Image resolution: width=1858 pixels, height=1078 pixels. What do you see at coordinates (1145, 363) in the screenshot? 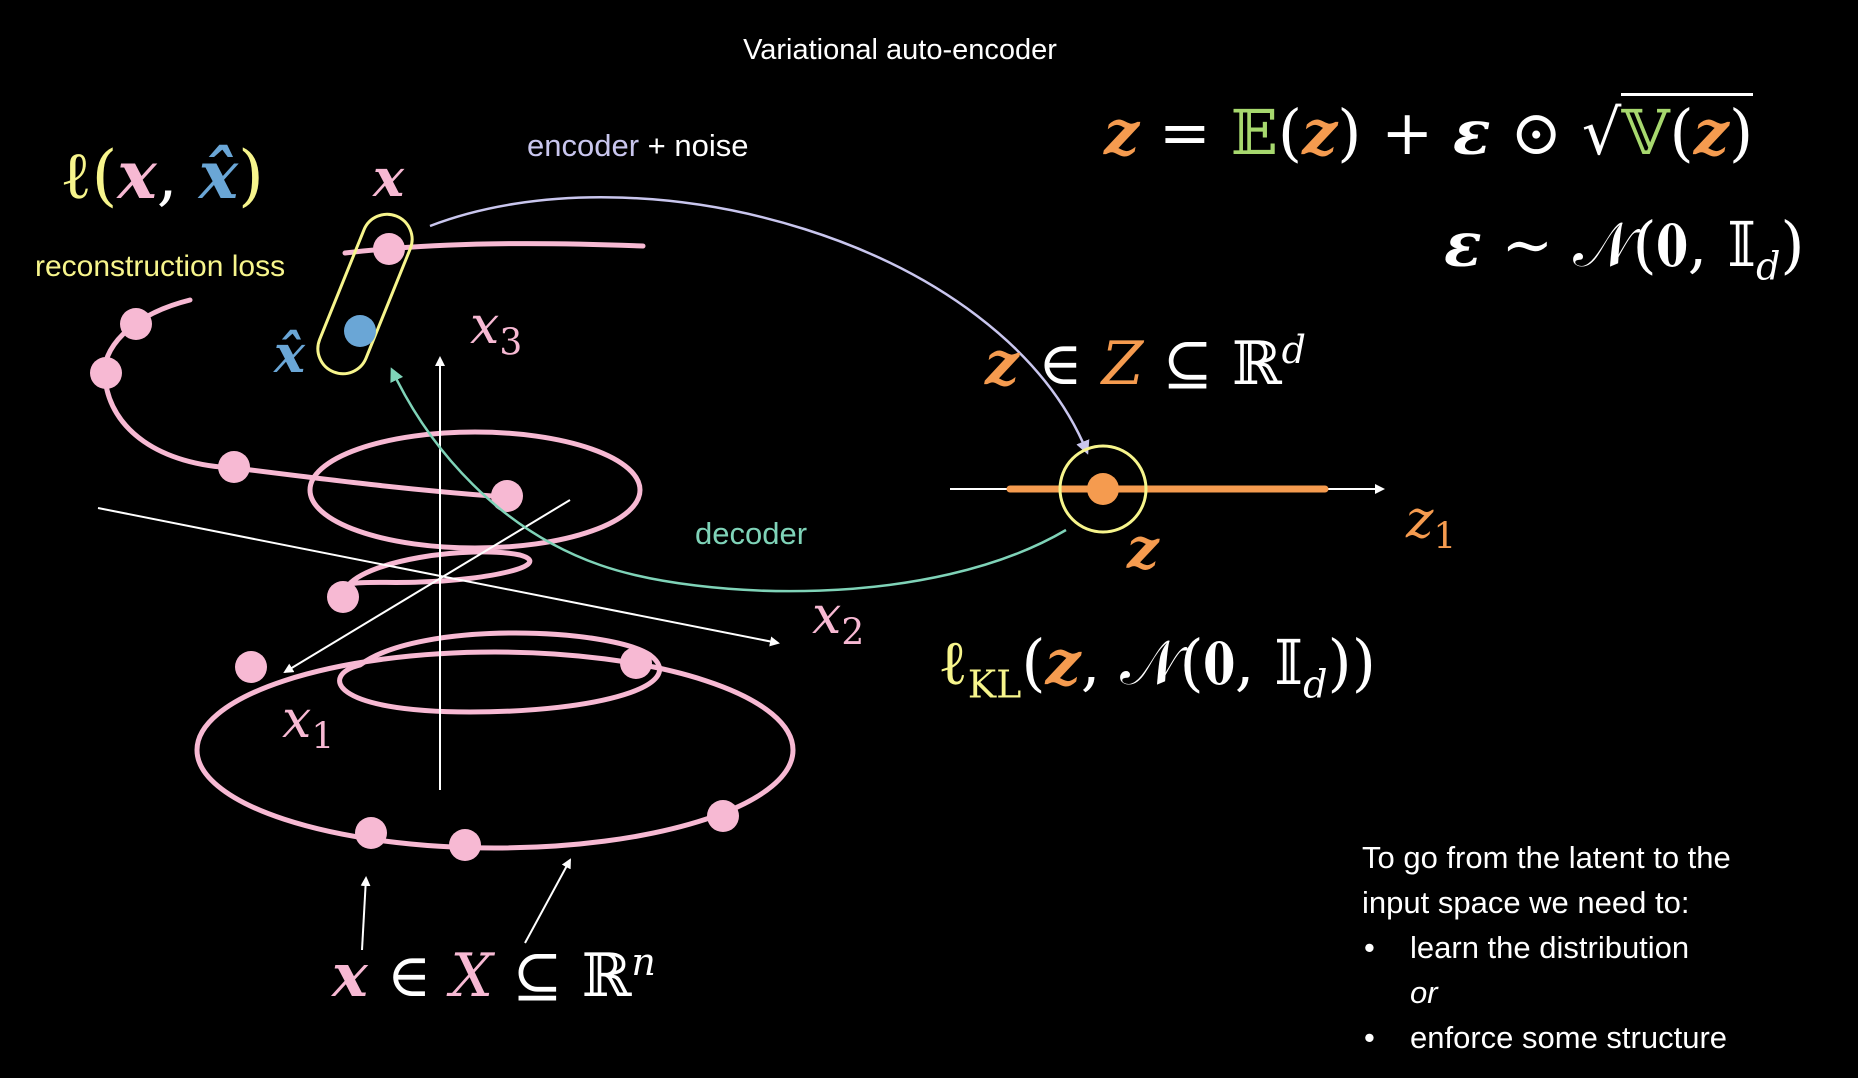
I see `latent-space-formula: z ∈ Z ⊆ ℝd` at bounding box center [1145, 363].